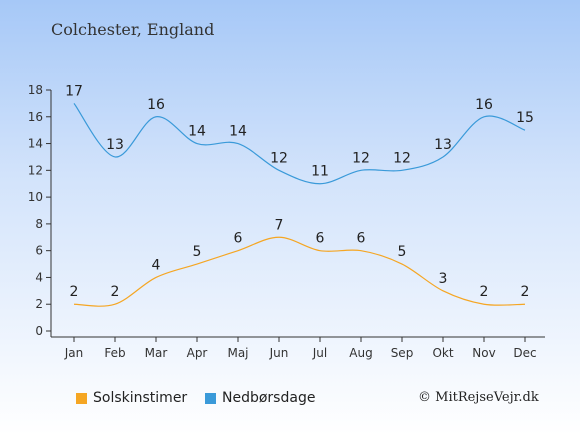 Image resolution: width=580 pixels, height=435 pixels. I want to click on y-tick-label: 8, so click(39, 224).